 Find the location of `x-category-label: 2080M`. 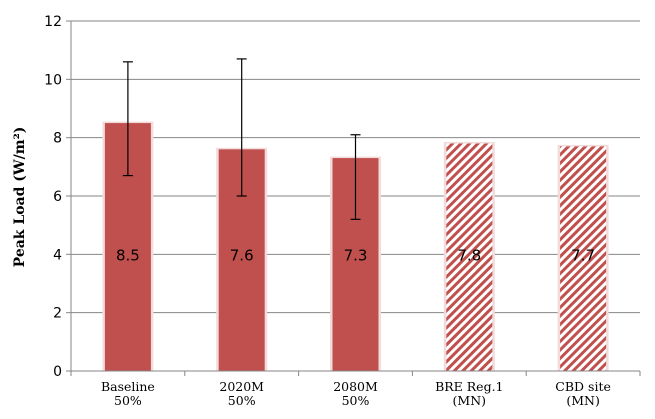

x-category-label: 2080M is located at coordinates (355, 386).